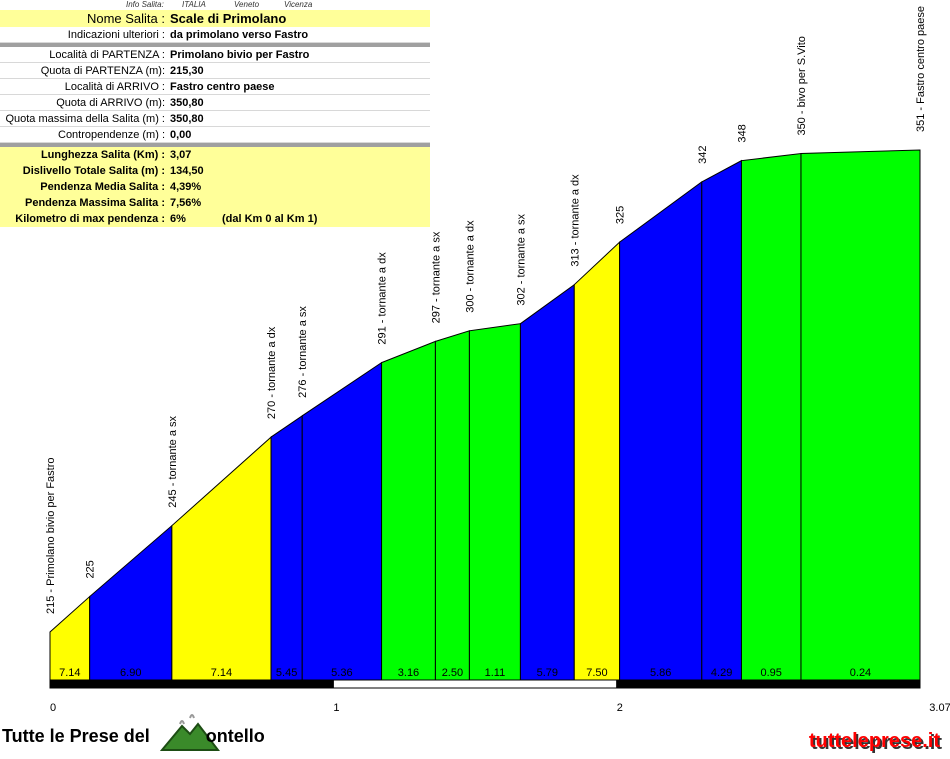 The image size is (950, 759). Describe the element at coordinates (521, 259) in the screenshot. I see `point-label: 302 - tornante a sx` at that location.